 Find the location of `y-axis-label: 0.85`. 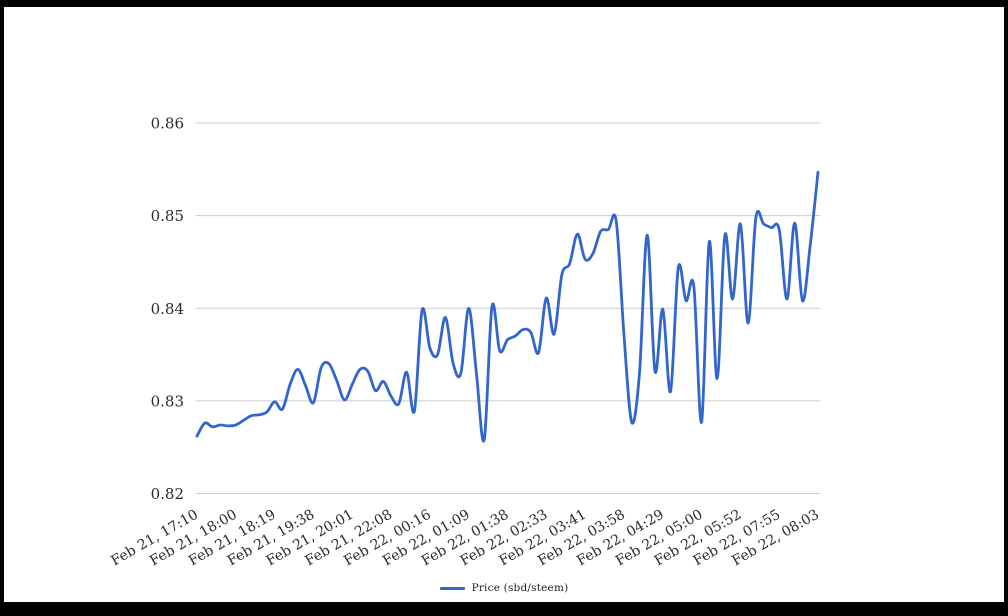

y-axis-label: 0.85 is located at coordinates (167, 216).